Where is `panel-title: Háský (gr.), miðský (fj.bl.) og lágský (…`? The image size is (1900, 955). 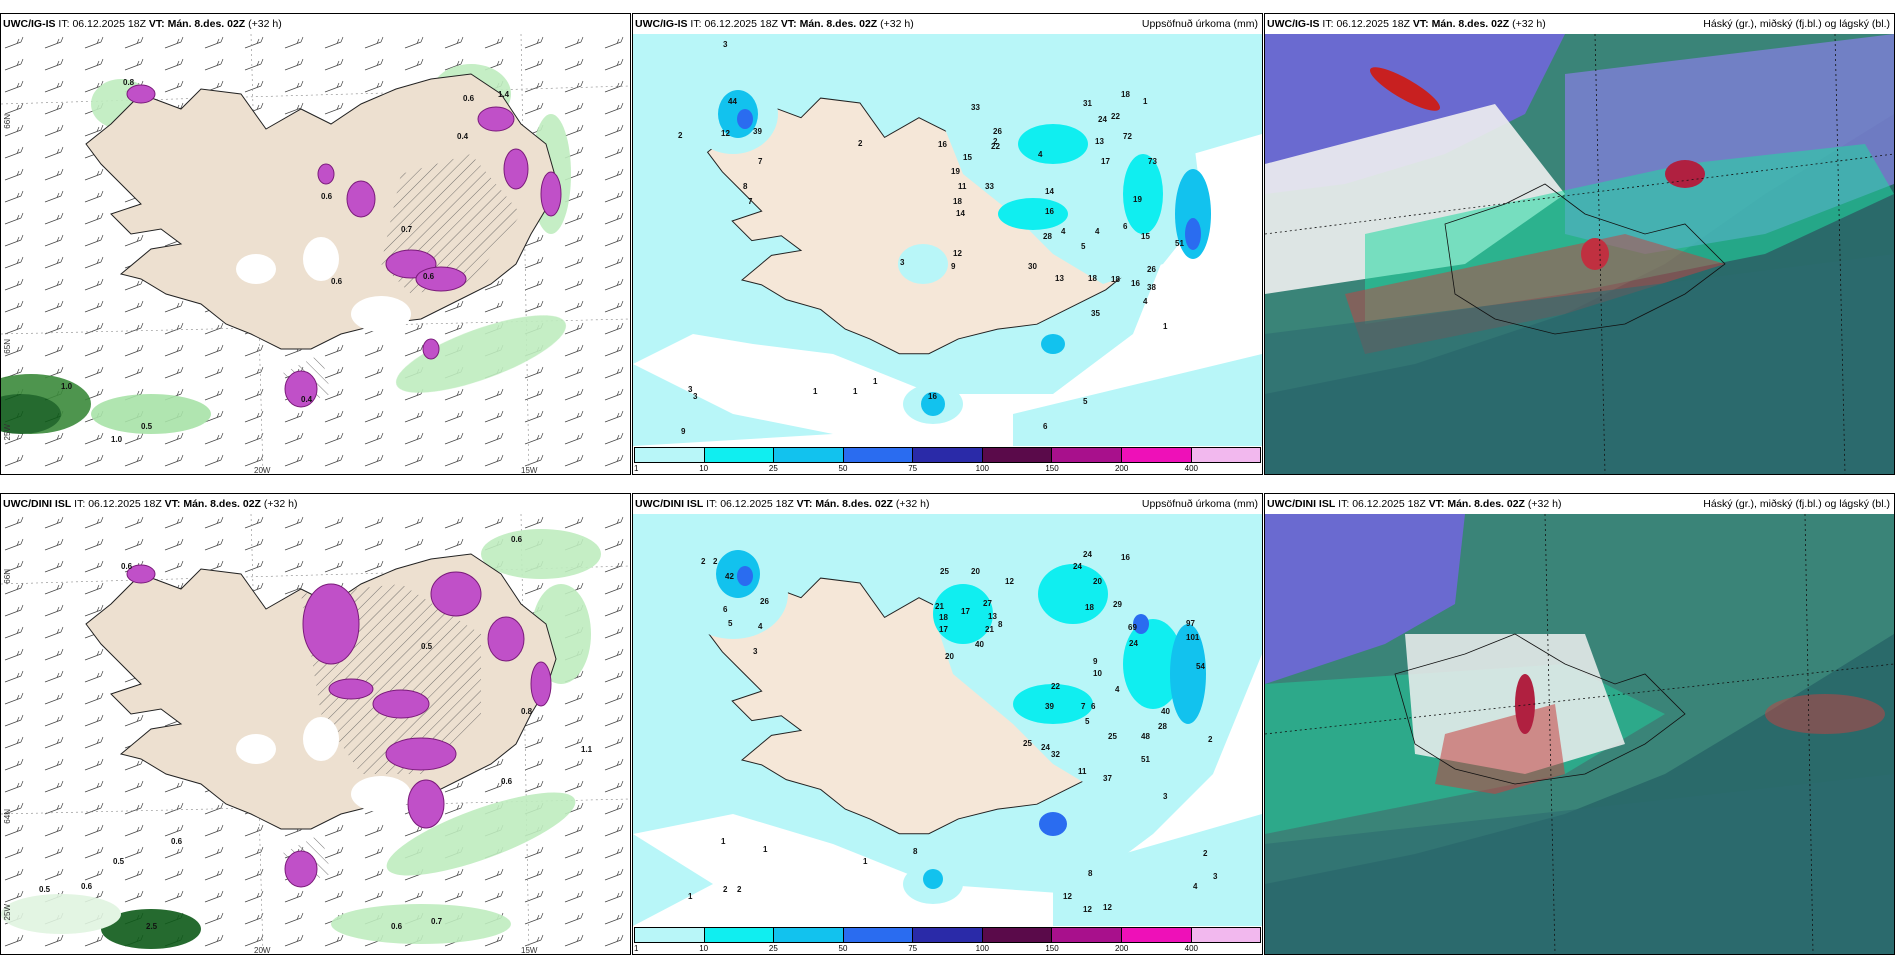
panel-title: Háský (gr.), miðský (fj.bl.) og lágský (… is located at coordinates (1796, 24).